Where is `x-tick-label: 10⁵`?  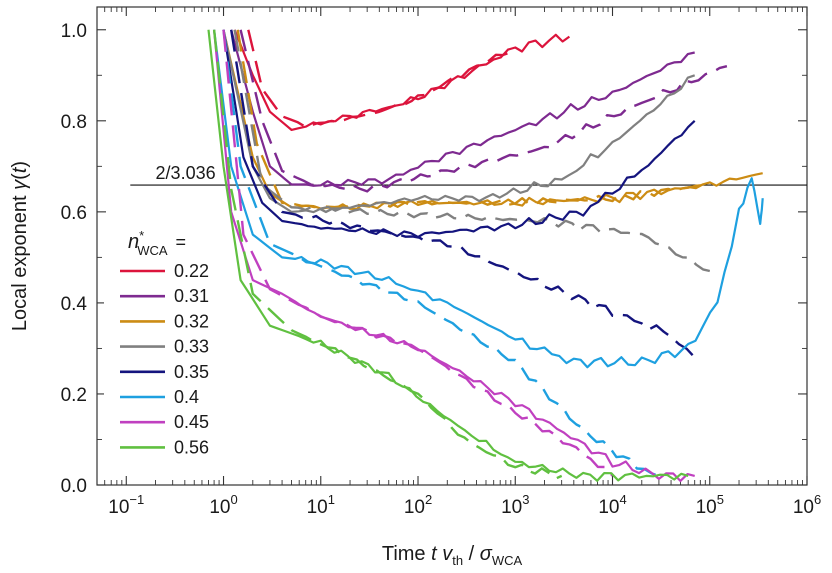
x-tick-label: 10⁵ is located at coordinates (710, 505).